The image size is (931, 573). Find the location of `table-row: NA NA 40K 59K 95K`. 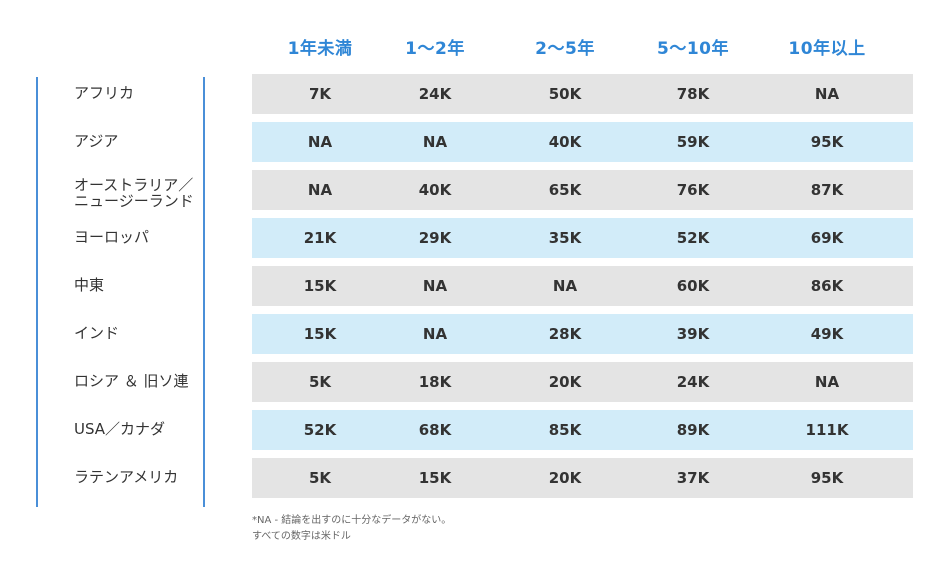

table-row: NA NA 40K 59K 95K is located at coordinates (582, 142).